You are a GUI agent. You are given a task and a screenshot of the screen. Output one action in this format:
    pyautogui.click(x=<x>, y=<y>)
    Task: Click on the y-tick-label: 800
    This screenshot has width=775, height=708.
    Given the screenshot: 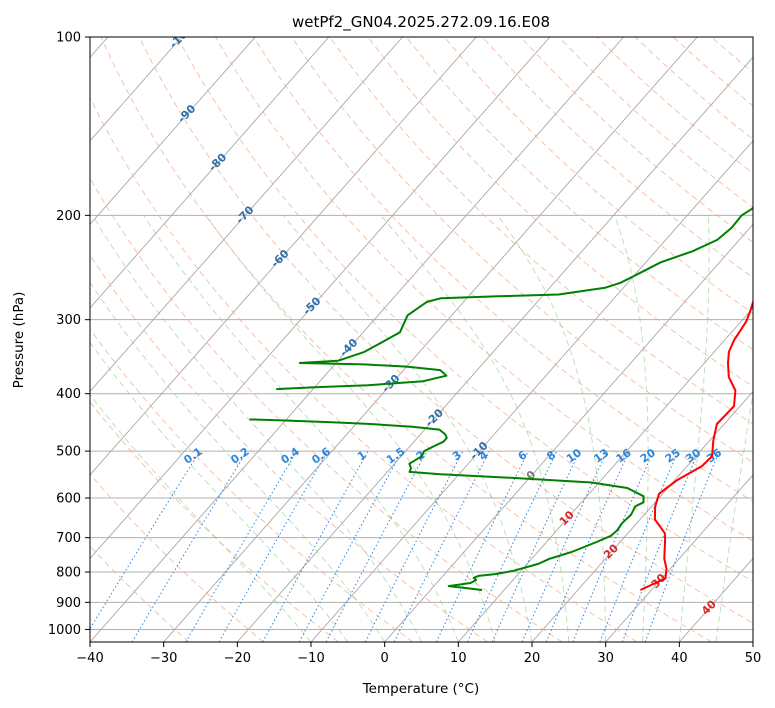 What is the action you would take?
    pyautogui.click(x=68, y=573)
    